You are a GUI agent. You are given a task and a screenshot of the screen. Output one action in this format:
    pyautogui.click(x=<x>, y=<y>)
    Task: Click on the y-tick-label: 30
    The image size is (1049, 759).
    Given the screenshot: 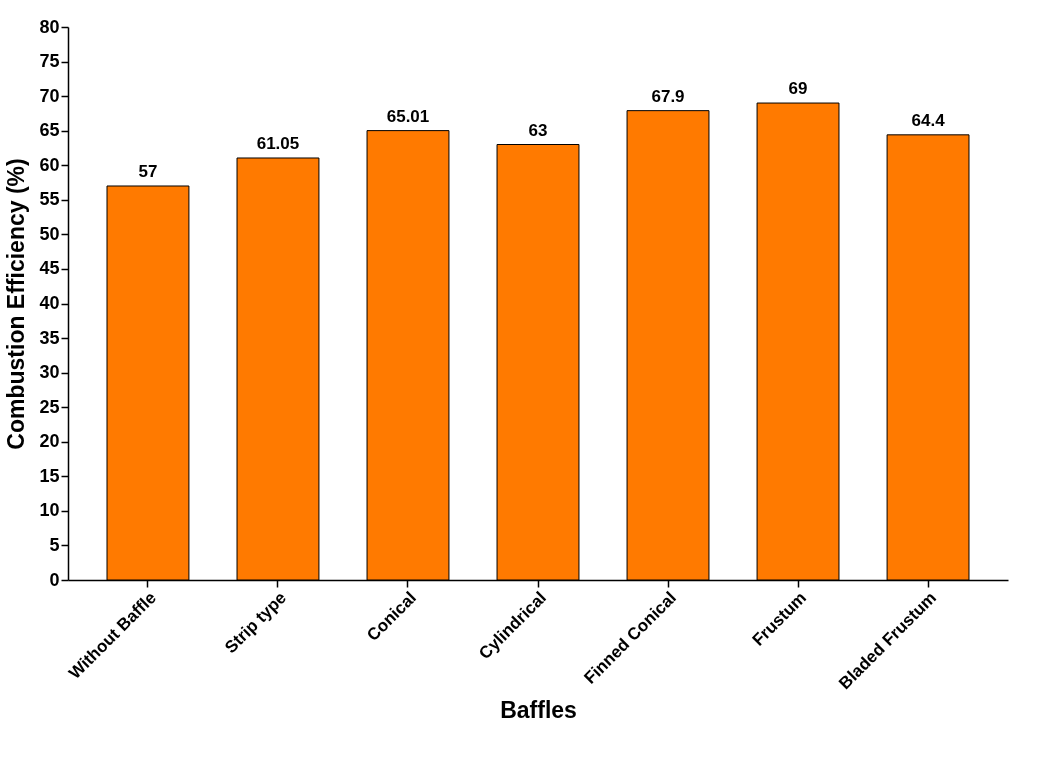 What is the action you would take?
    pyautogui.click(x=49, y=372)
    